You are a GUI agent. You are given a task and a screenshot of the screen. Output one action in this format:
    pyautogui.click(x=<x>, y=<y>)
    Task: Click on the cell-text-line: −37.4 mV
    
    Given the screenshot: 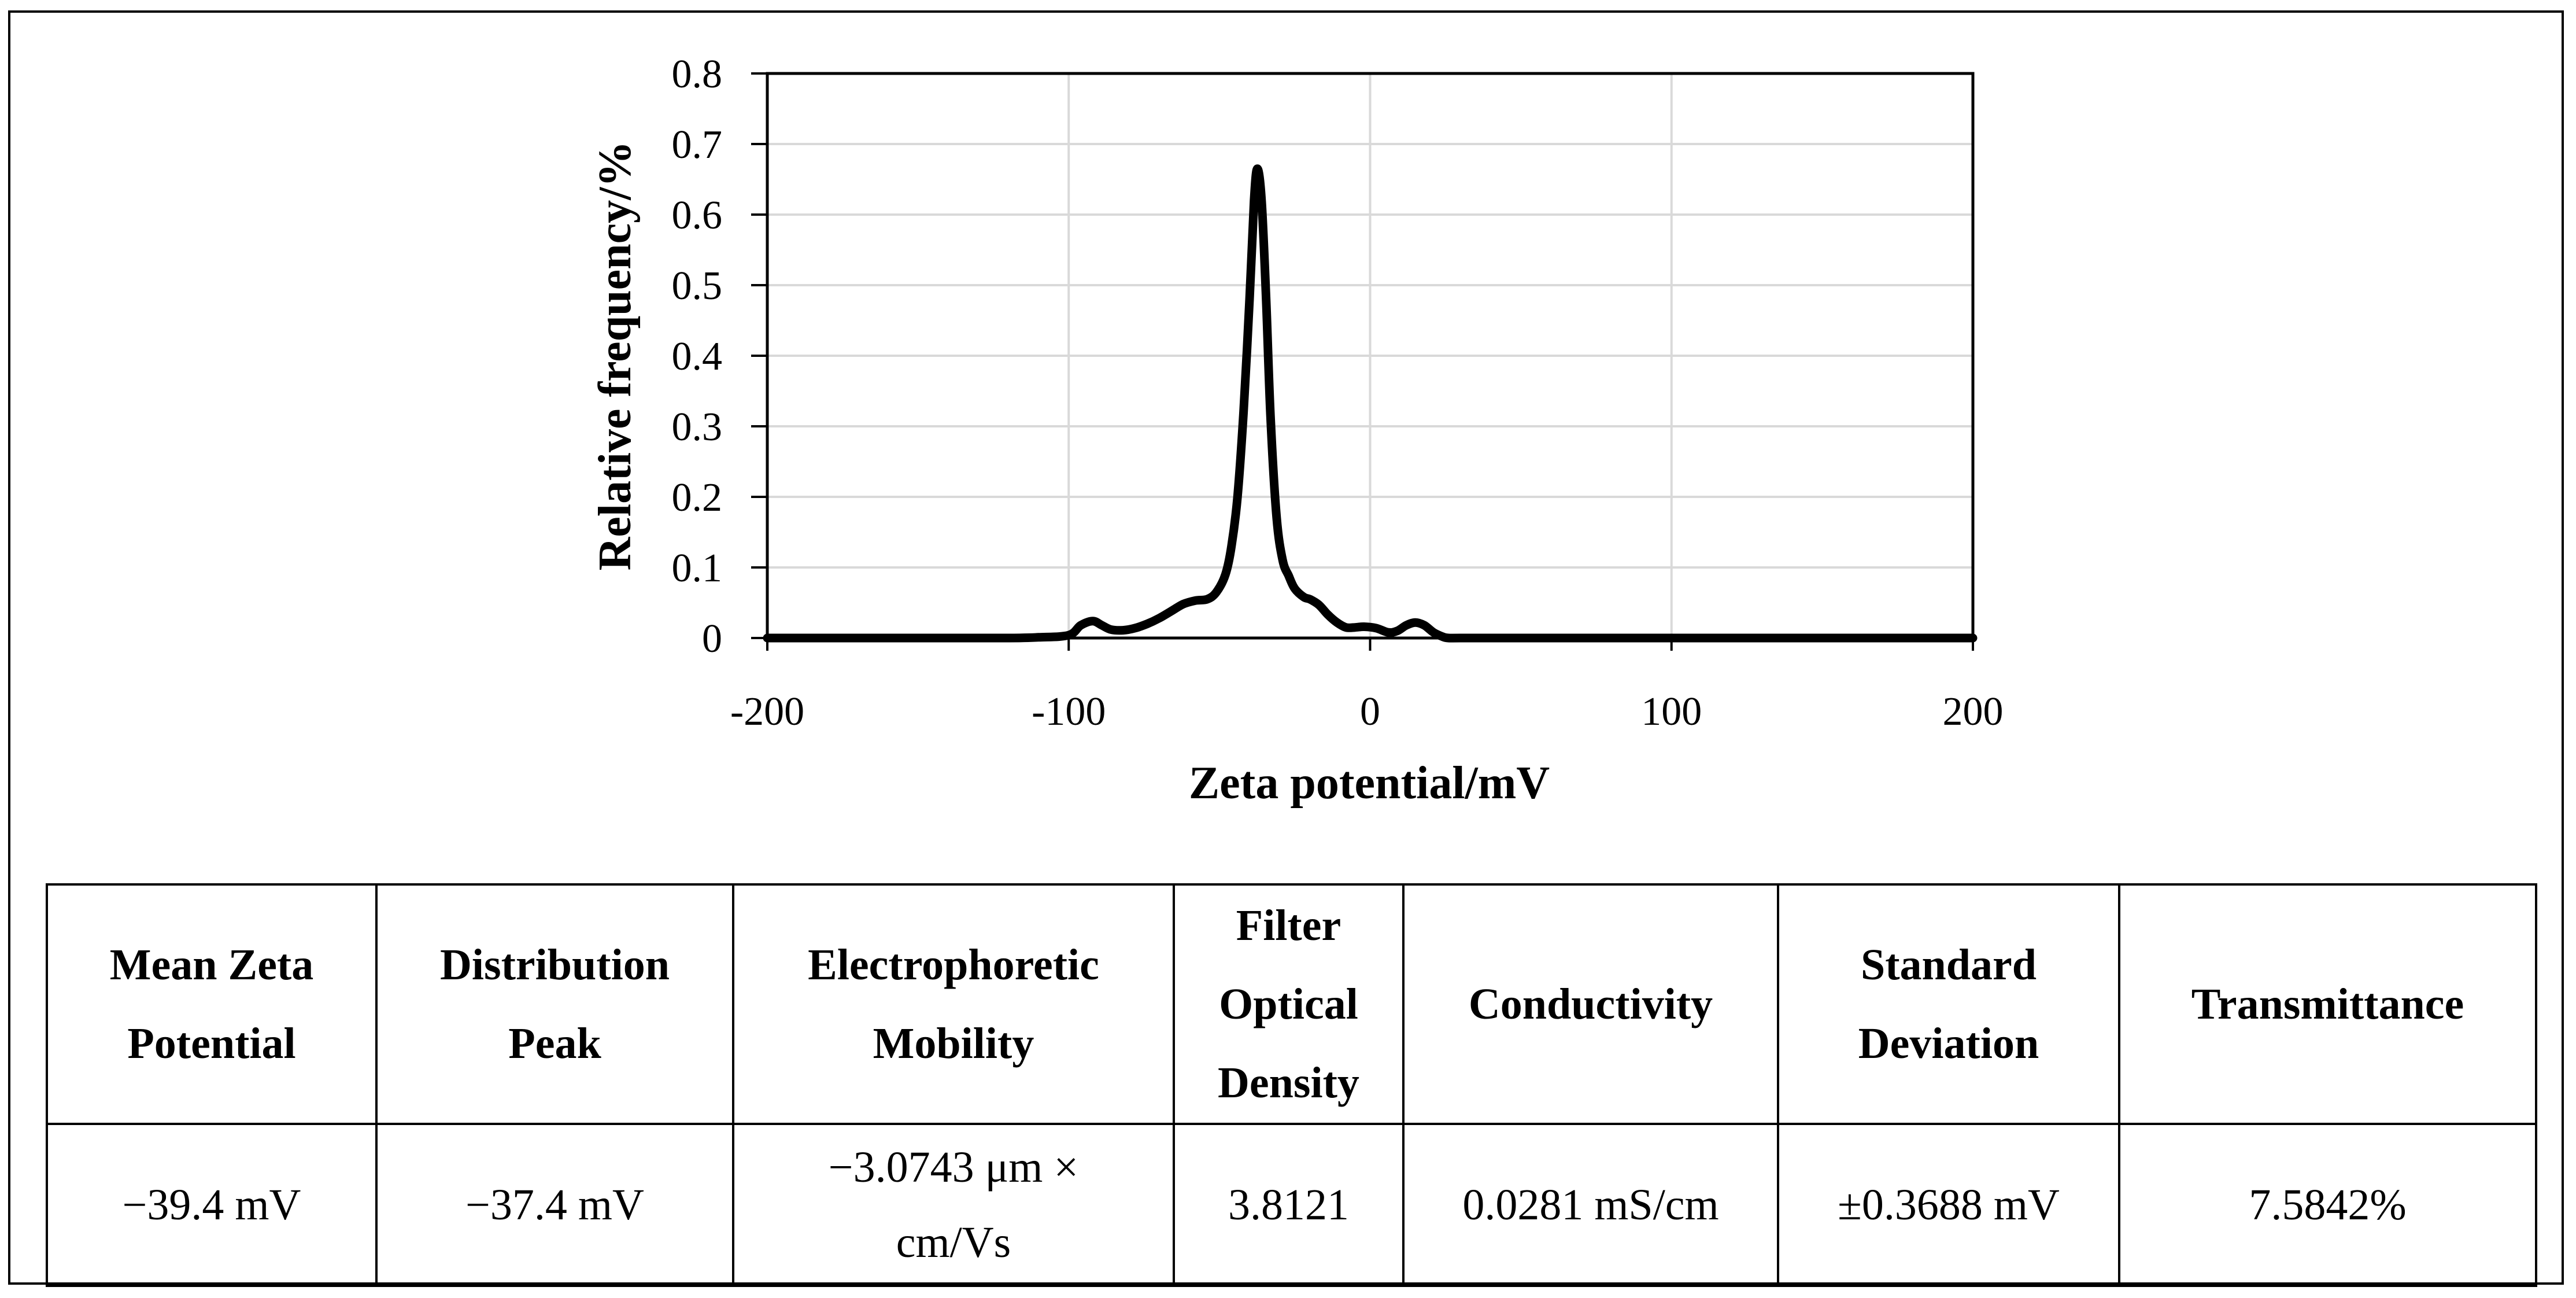 What is the action you would take?
    pyautogui.click(x=554, y=1205)
    